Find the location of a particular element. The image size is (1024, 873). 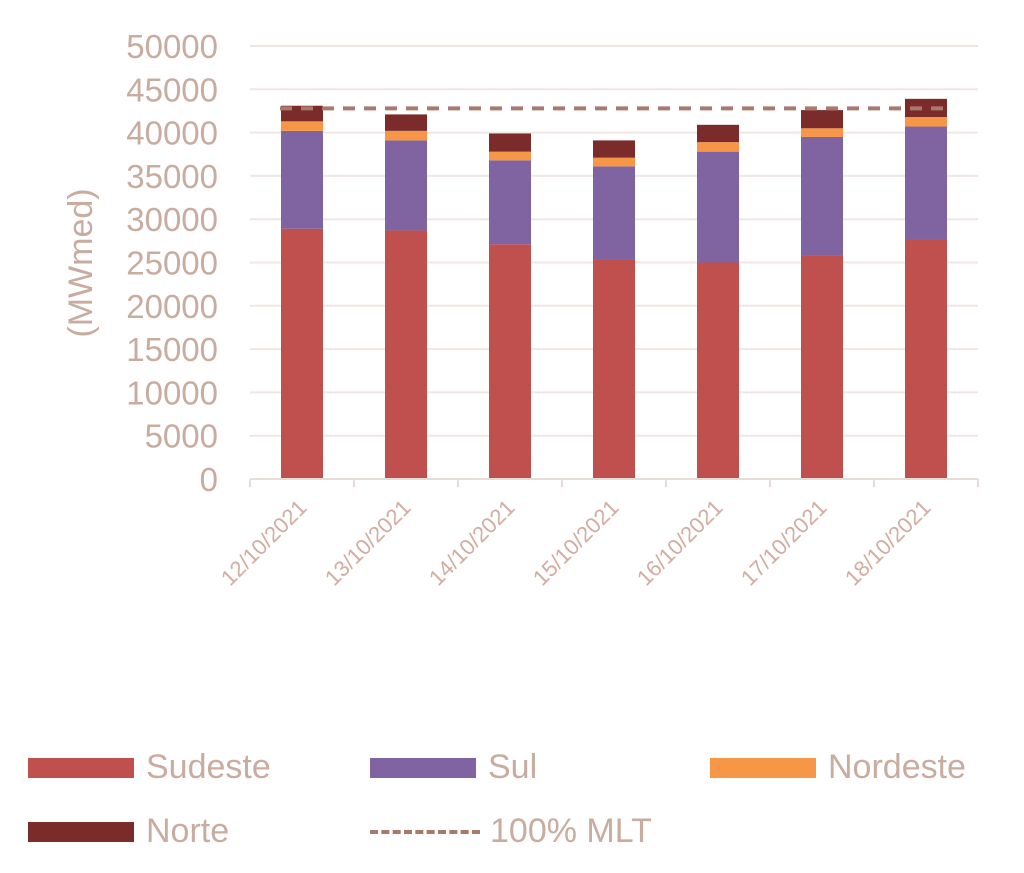

legend-item-sudeste: Sudeste is located at coordinates (149, 767).